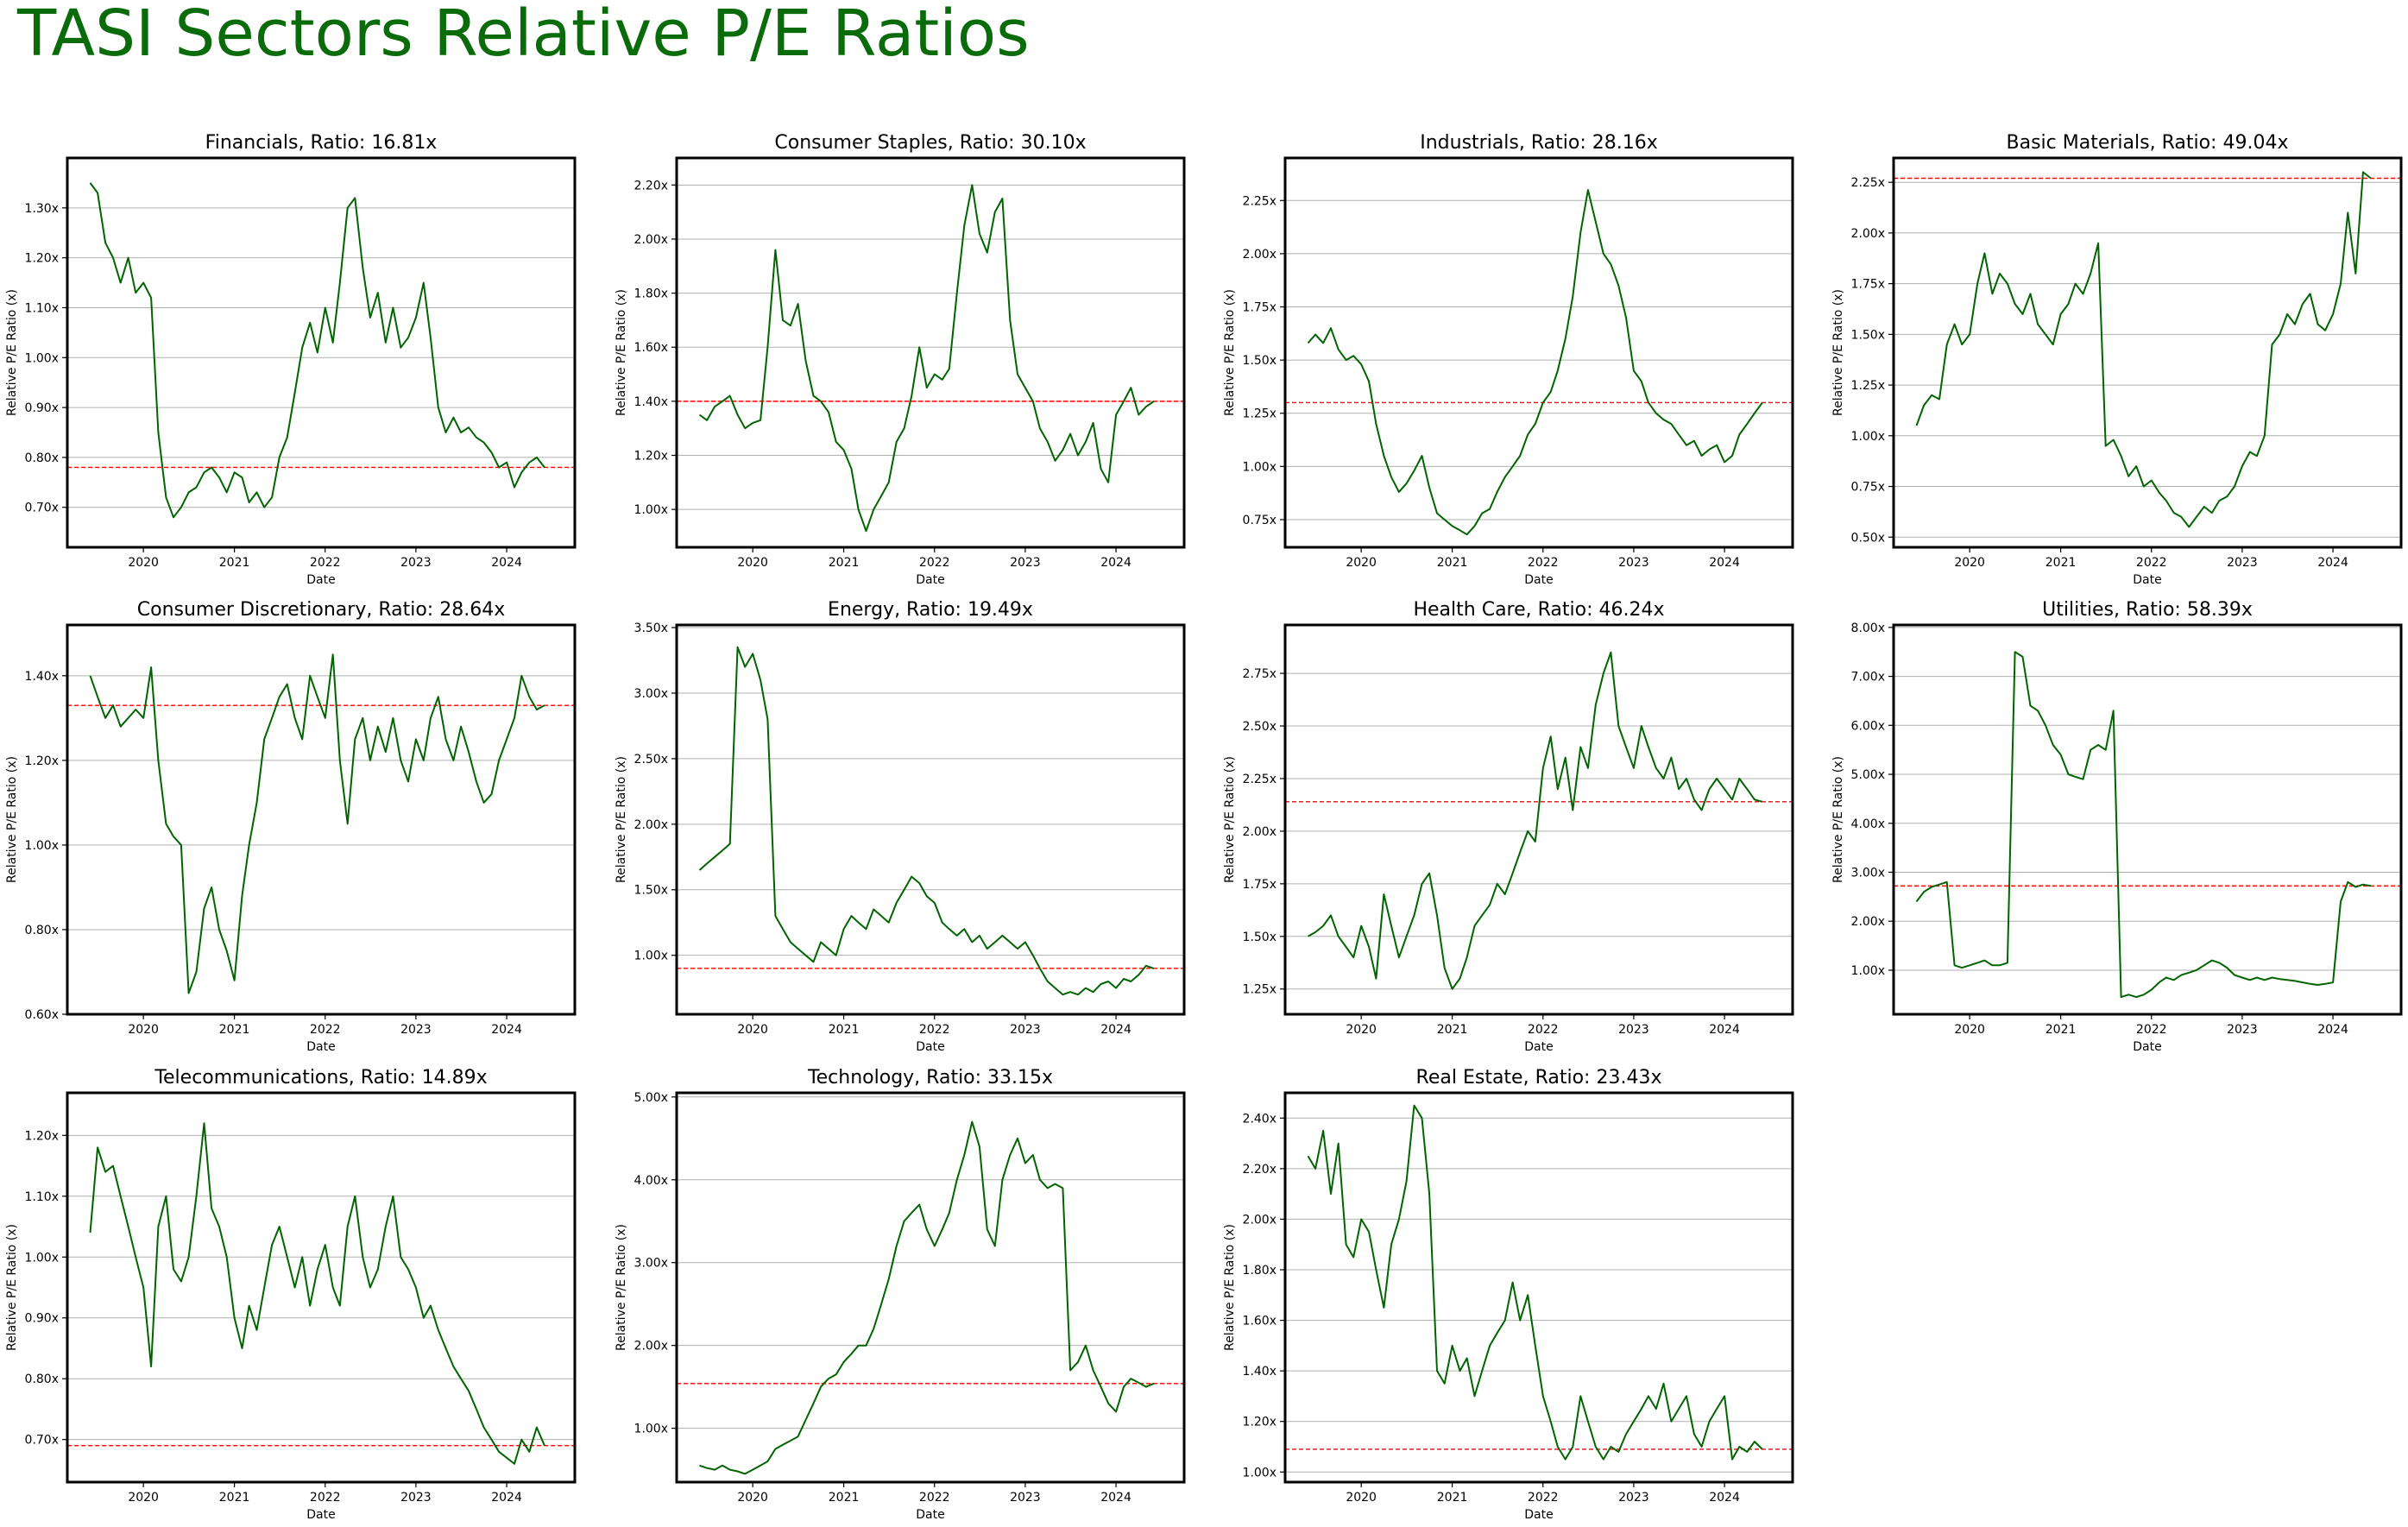 Image resolution: width=2408 pixels, height=1527 pixels. Describe the element at coordinates (2147, 610) in the screenshot. I see `chart-title: Utilities, Ratio: 58.39x` at that location.